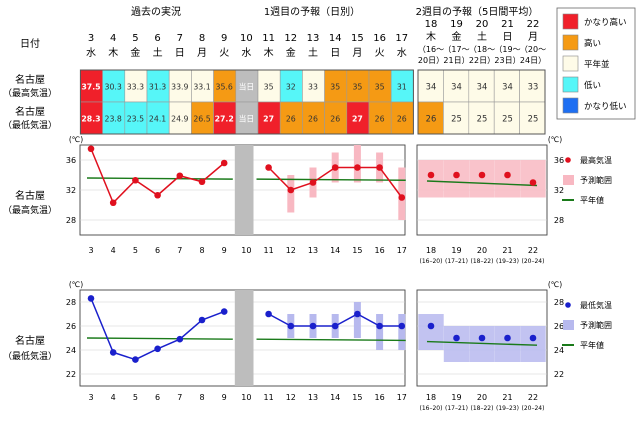 Image resolution: width=640 pixels, height=422 pixels. I want to click on day-number: 4, so click(113, 38).